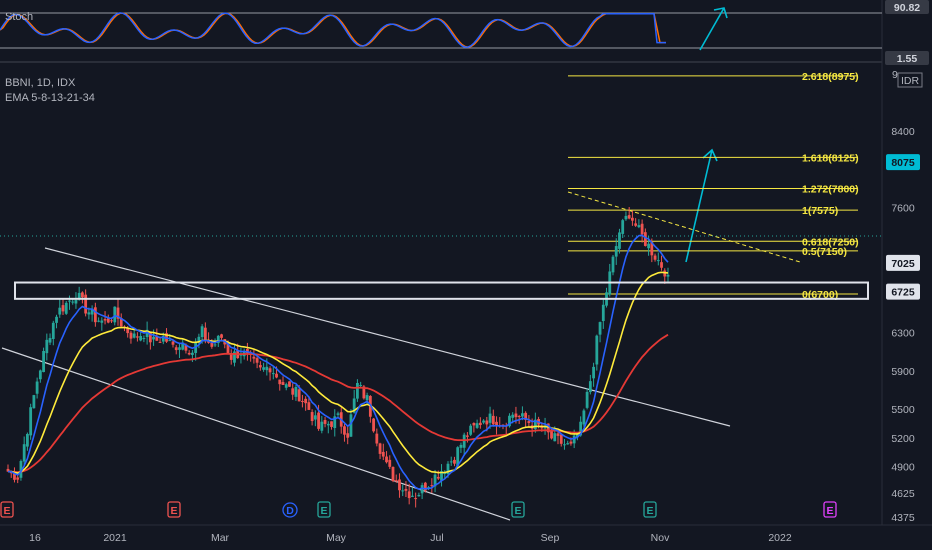  Describe the element at coordinates (910, 80) in the screenshot. I see `currency-badge` at that location.